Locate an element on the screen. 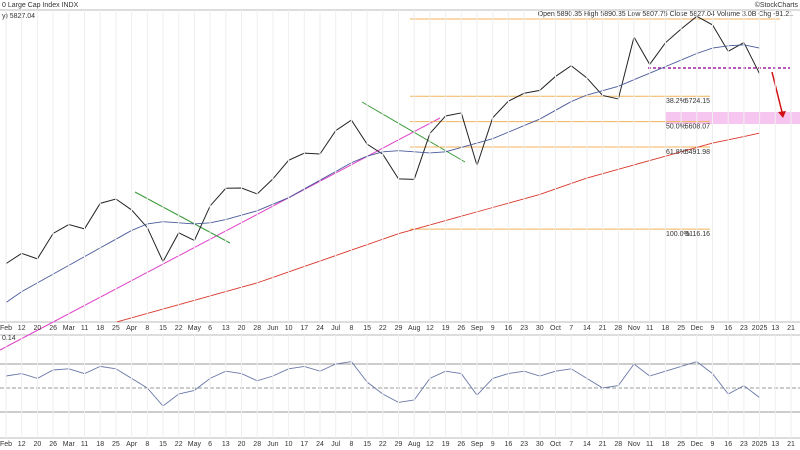  x-tick-label: 30 is located at coordinates (540, 444).